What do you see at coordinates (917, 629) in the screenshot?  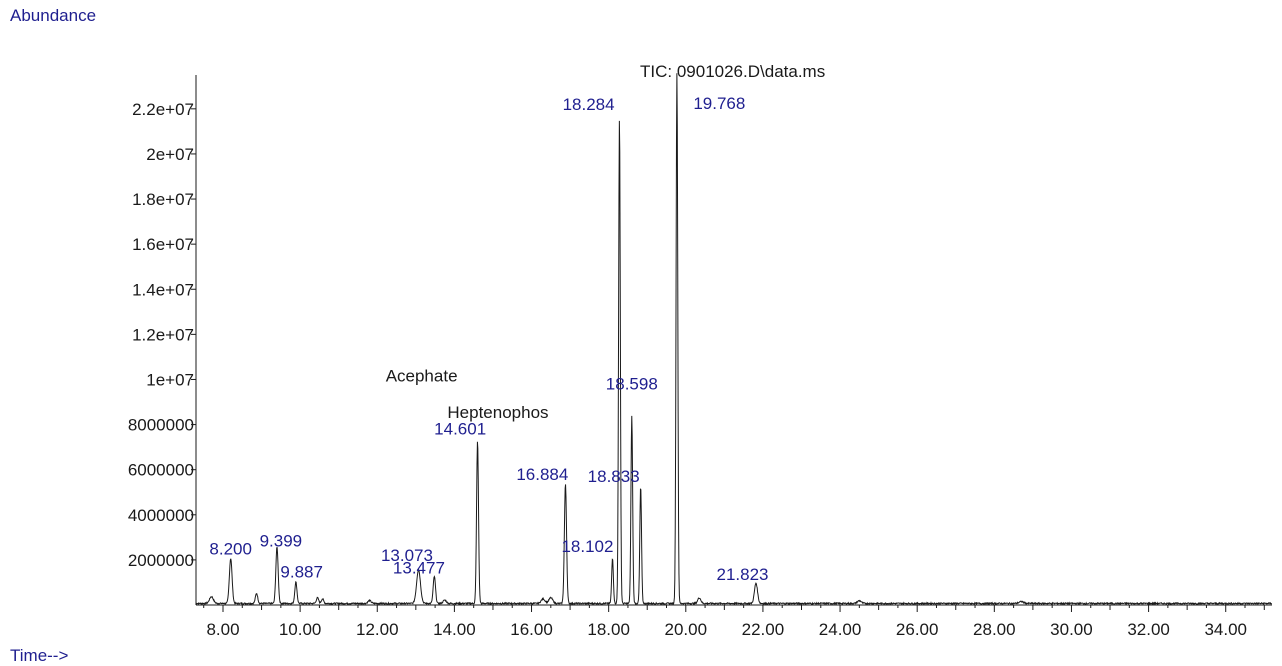 I see `x-tick-label: 26.00` at bounding box center [917, 629].